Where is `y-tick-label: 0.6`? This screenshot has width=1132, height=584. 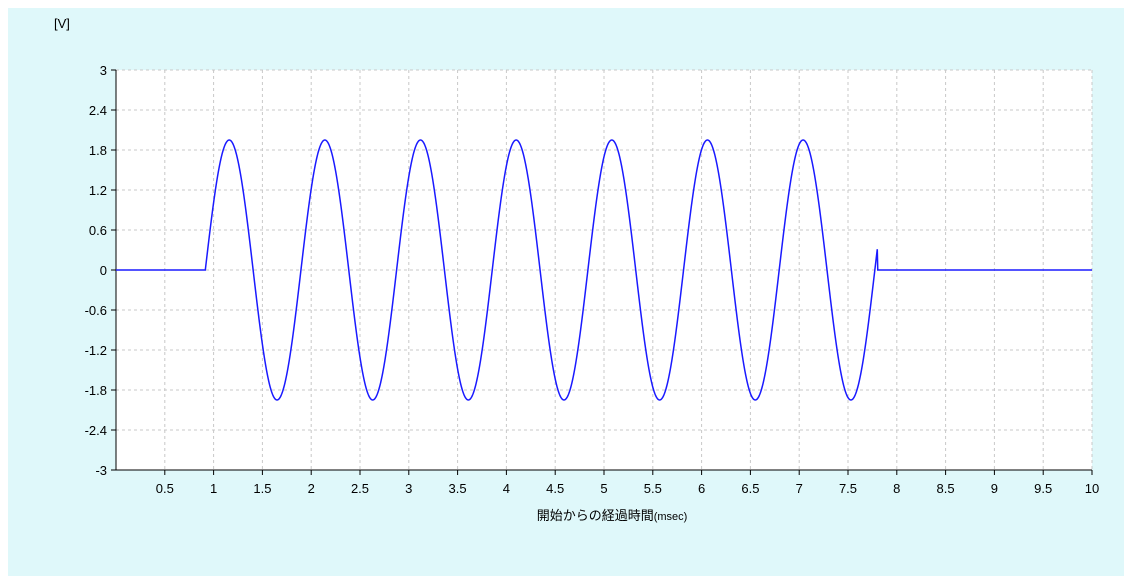
y-tick-label: 0.6 is located at coordinates (98, 230).